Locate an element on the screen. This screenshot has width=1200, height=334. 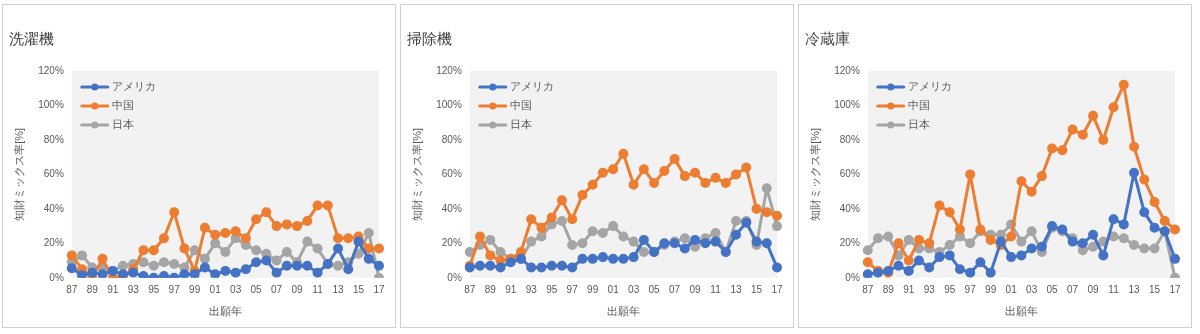
chart-title: 掃除機 is located at coordinates (429, 38).